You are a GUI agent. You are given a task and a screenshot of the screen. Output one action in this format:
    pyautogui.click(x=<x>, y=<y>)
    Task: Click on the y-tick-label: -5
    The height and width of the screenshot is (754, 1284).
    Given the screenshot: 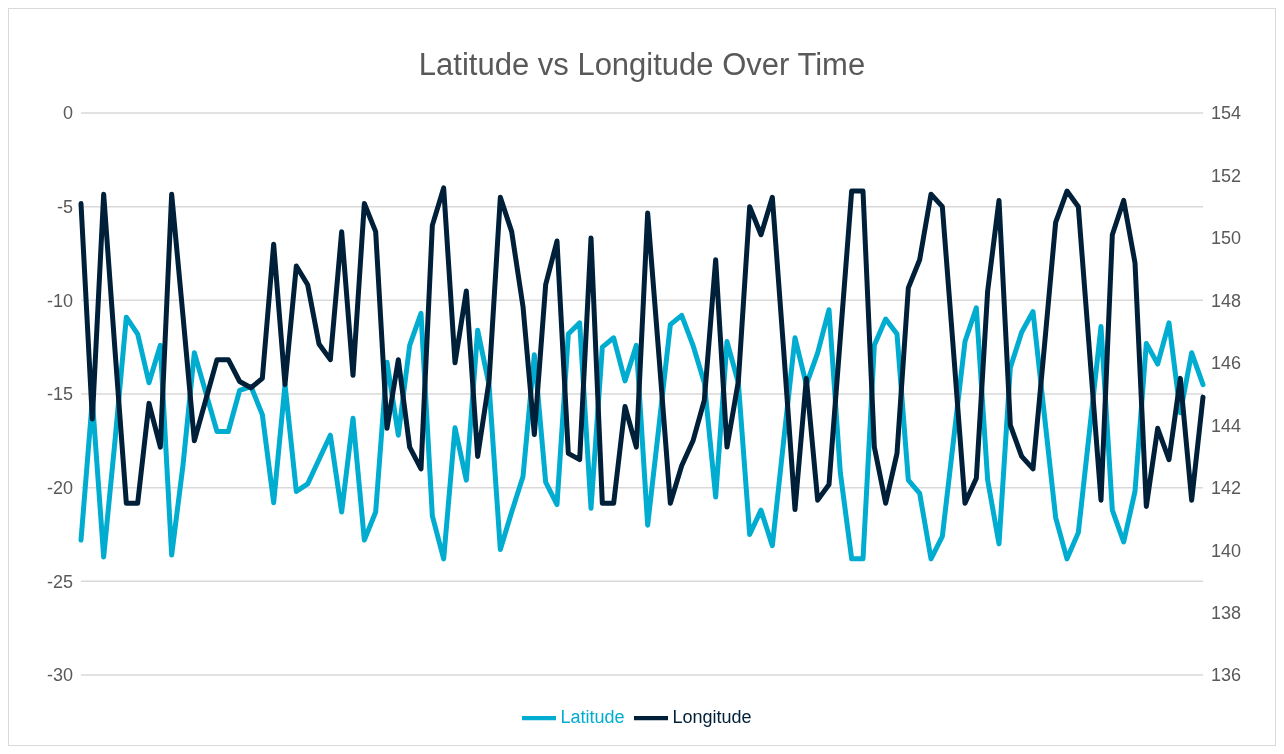 What is the action you would take?
    pyautogui.click(x=64, y=207)
    